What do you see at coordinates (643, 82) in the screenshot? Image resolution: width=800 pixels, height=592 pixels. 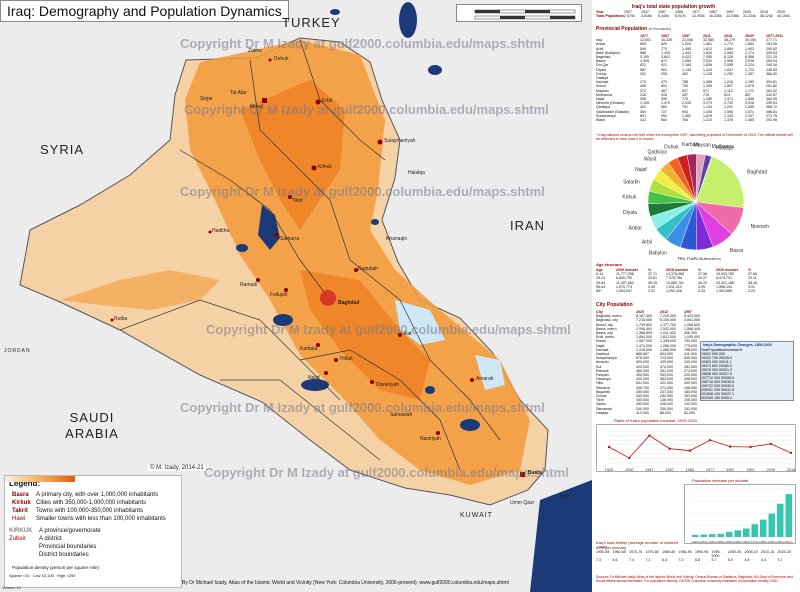 I see `table-cell: 270` at bounding box center [643, 82].